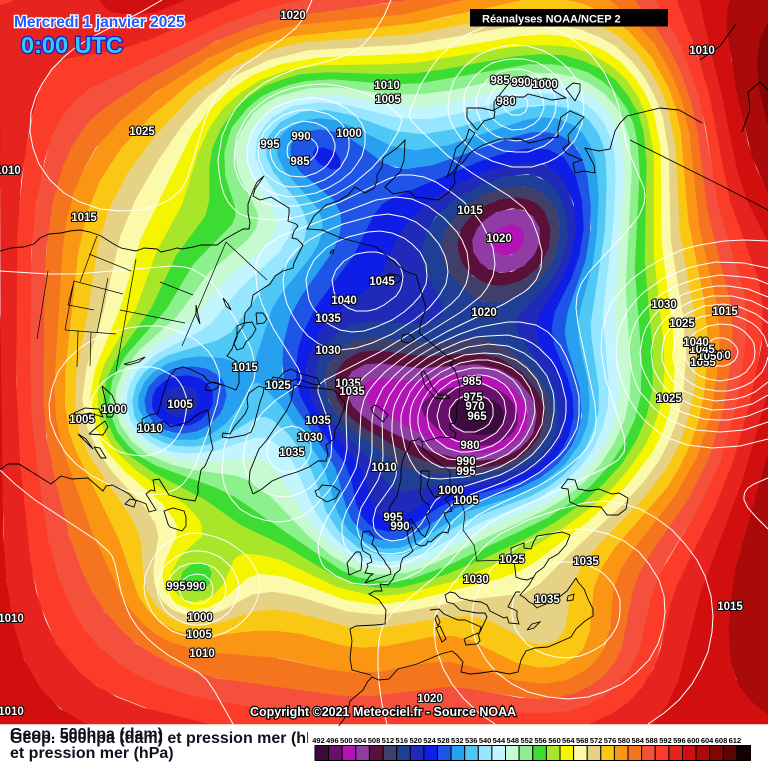 The height and width of the screenshot is (768, 768). What do you see at coordinates (703, 363) in the screenshot?
I see `svg-text: 1055` at bounding box center [703, 363].